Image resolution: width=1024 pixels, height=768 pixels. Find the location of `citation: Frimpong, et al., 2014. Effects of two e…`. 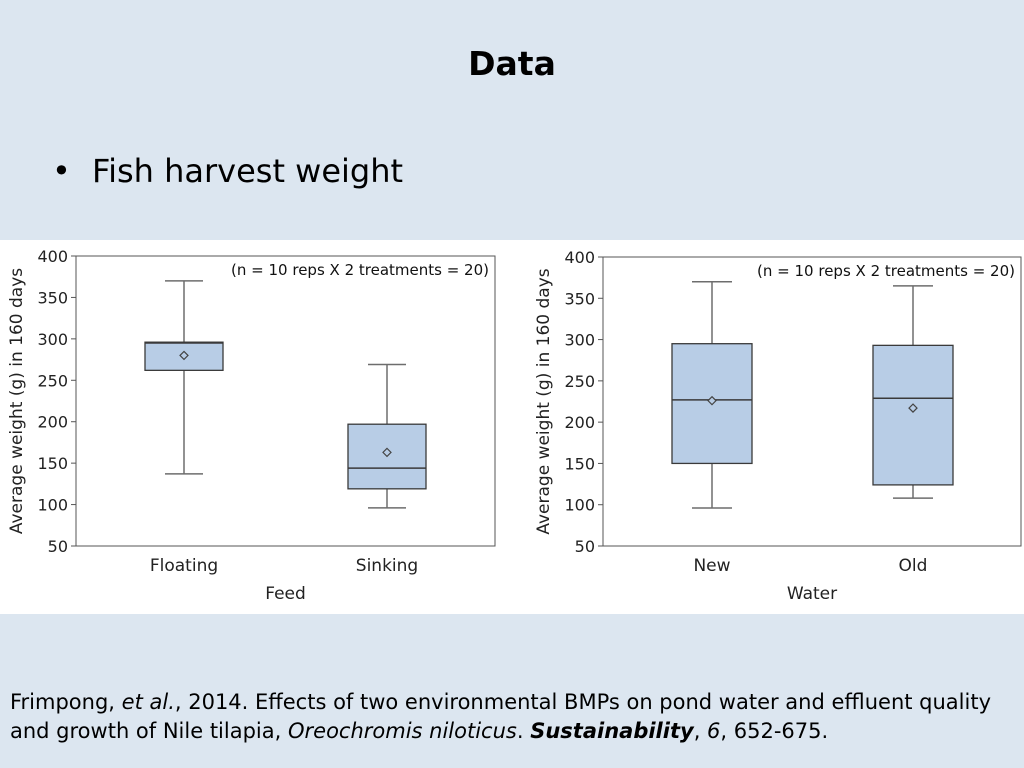

citation: Frimpong, et al., 2014. Effects of two e… is located at coordinates (510, 717).